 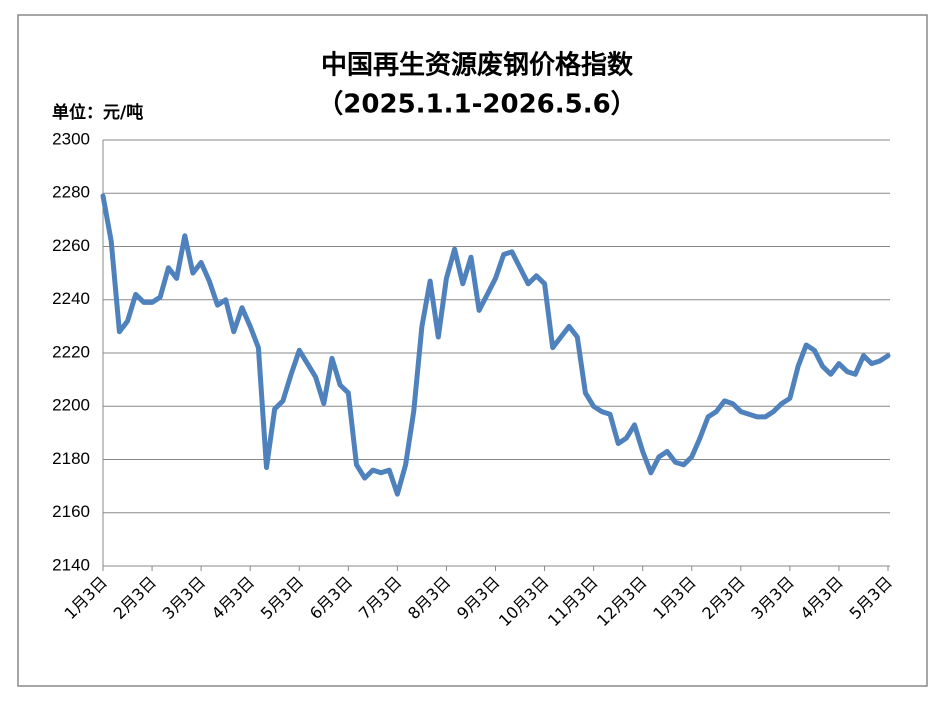 I want to click on y-tick-label: 2180, so click(x=71, y=458).